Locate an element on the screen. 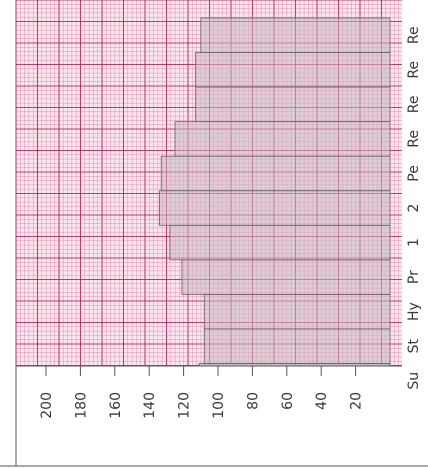 Image resolution: width=428 pixels, height=469 pixels. category-label-5: 2 is located at coordinates (414, 208).